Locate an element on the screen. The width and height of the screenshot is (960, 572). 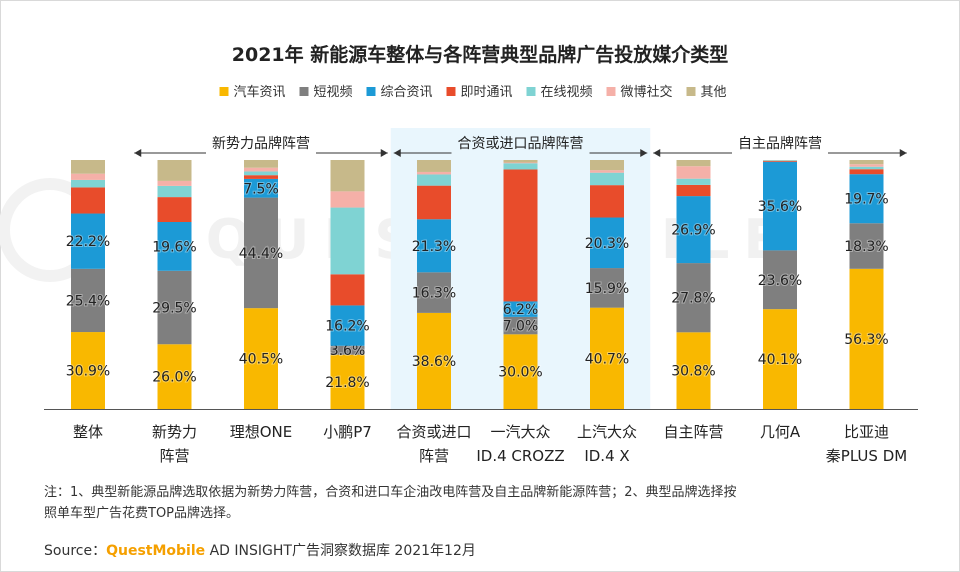
source-prefix: Source： is located at coordinates (75, 551).